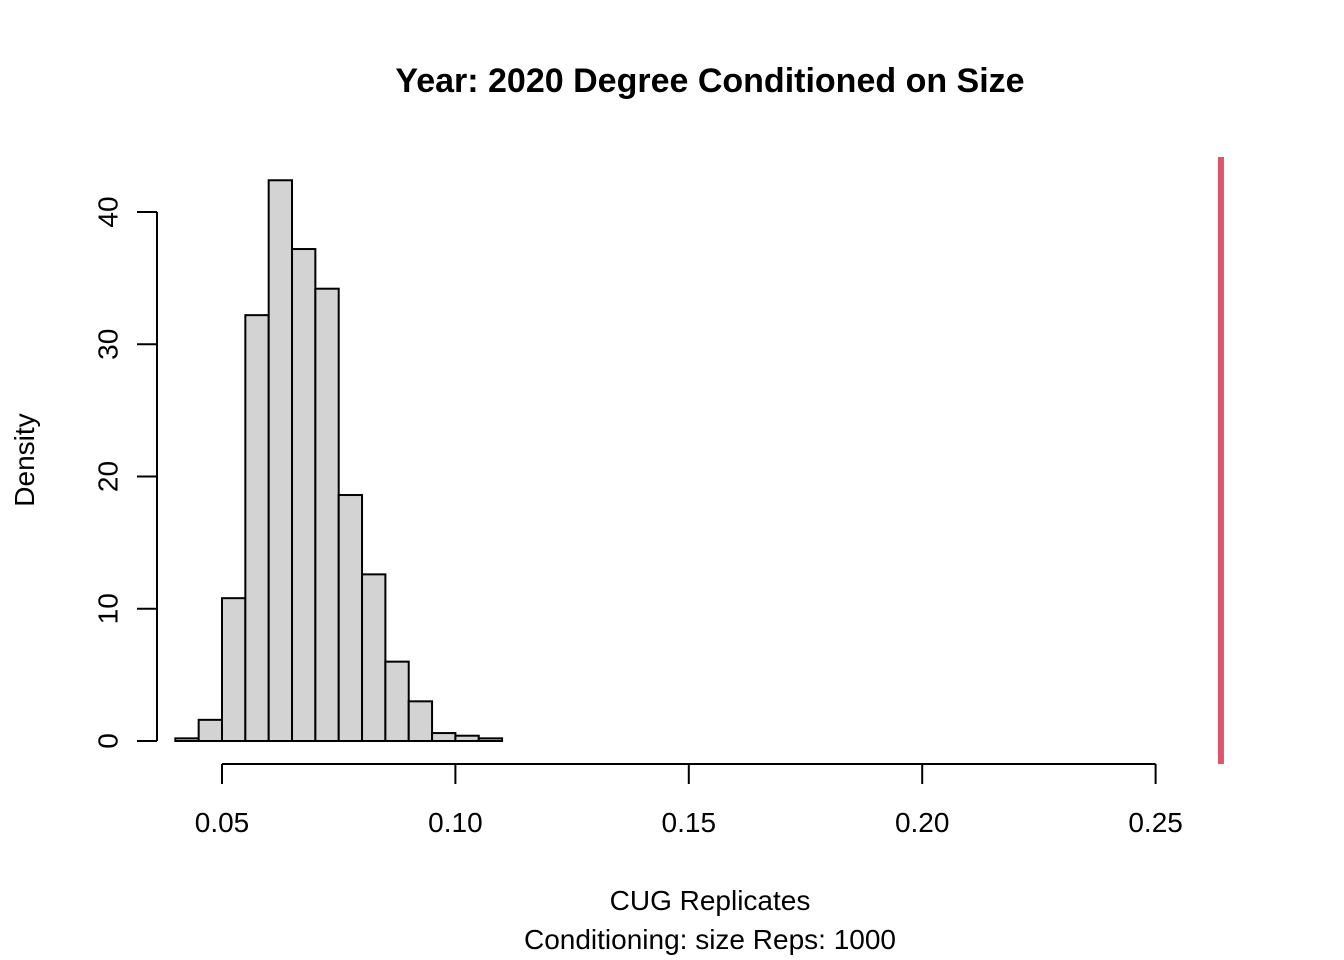 Image resolution: width=1344 pixels, height=960 pixels. I want to click on x-axis-subtitle: Conditioning: size Reps: 1000, so click(710, 939).